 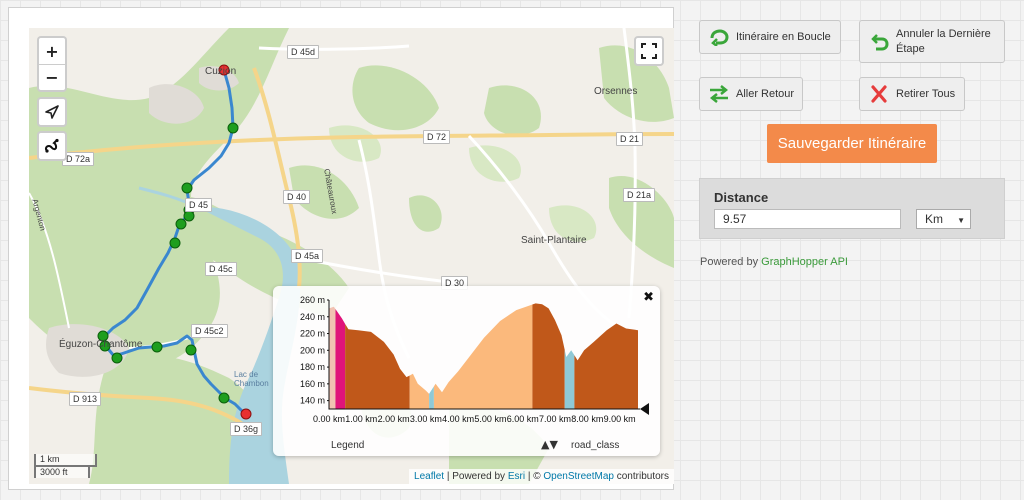 I want to click on fullscreen-button, so click(x=649, y=51).